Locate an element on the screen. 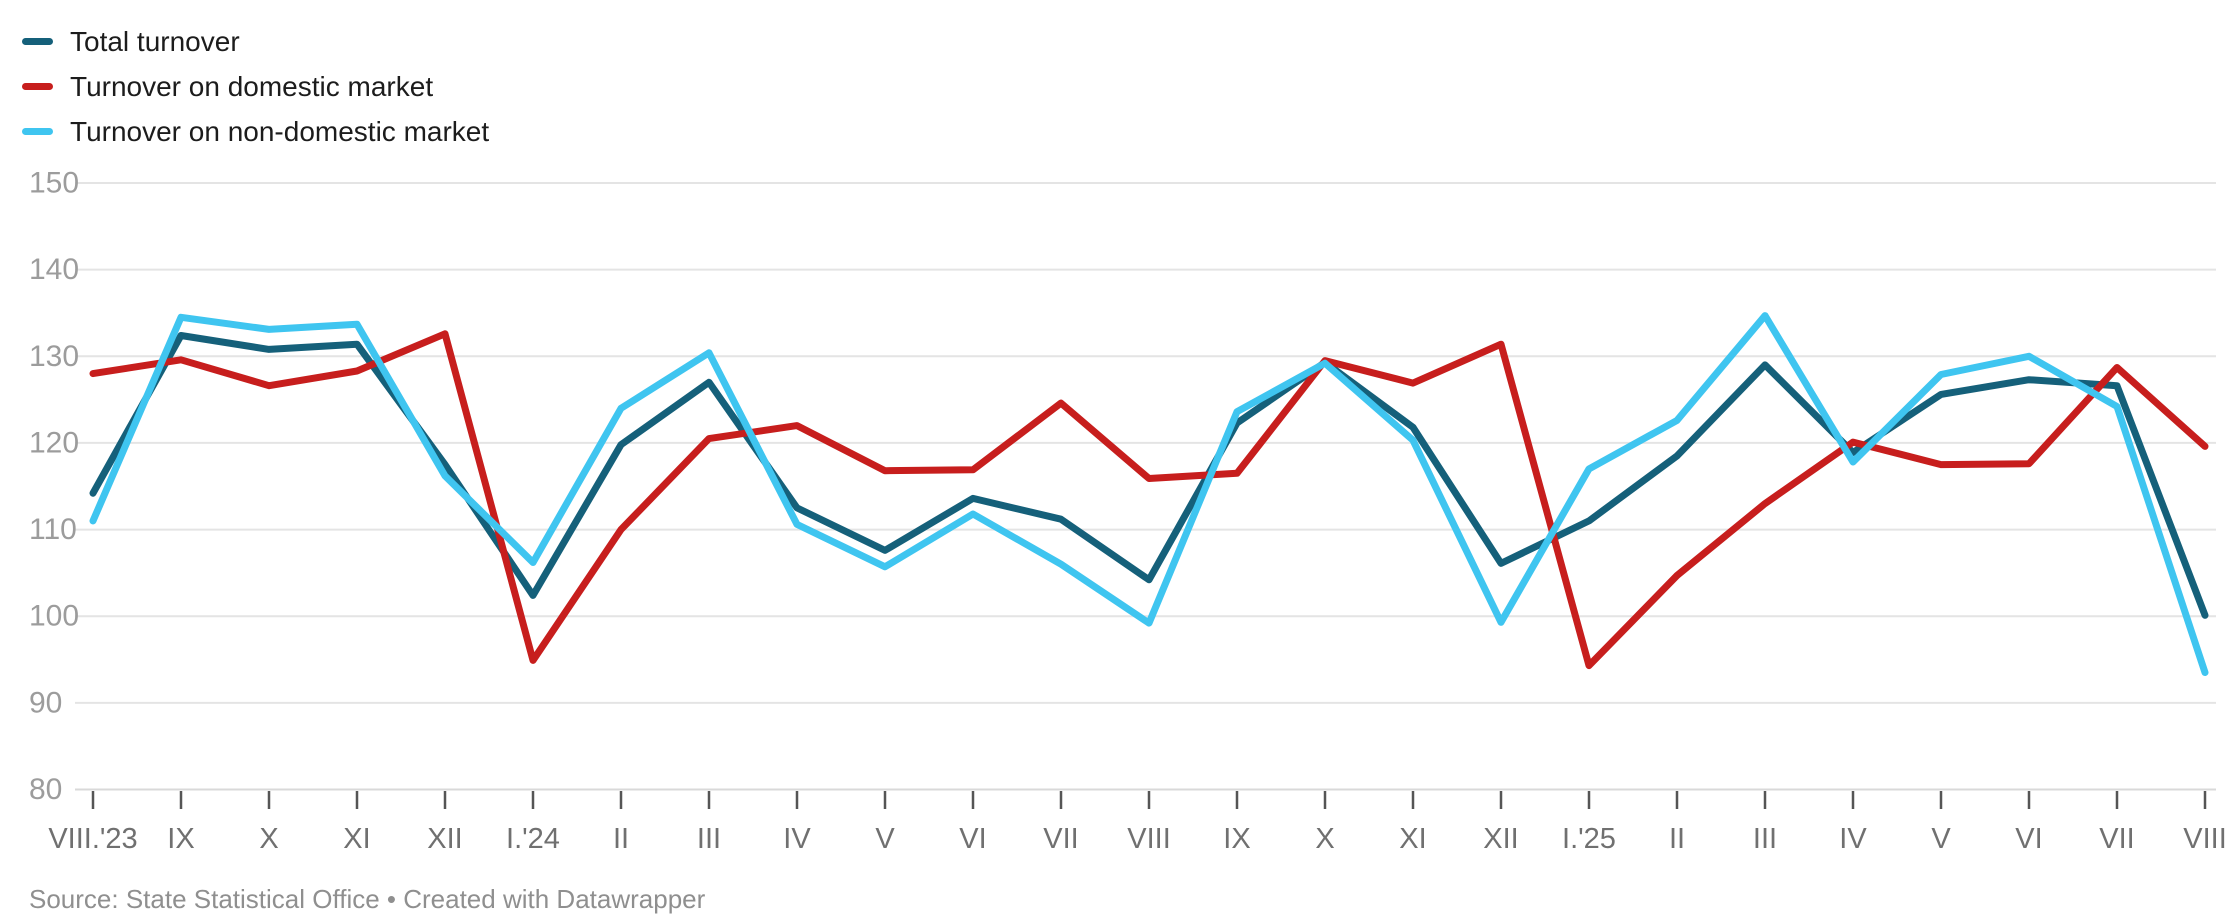 Image resolution: width=2240 pixels, height=922 pixels. legend-swatch-total-turnover-icon is located at coordinates (37, 41).